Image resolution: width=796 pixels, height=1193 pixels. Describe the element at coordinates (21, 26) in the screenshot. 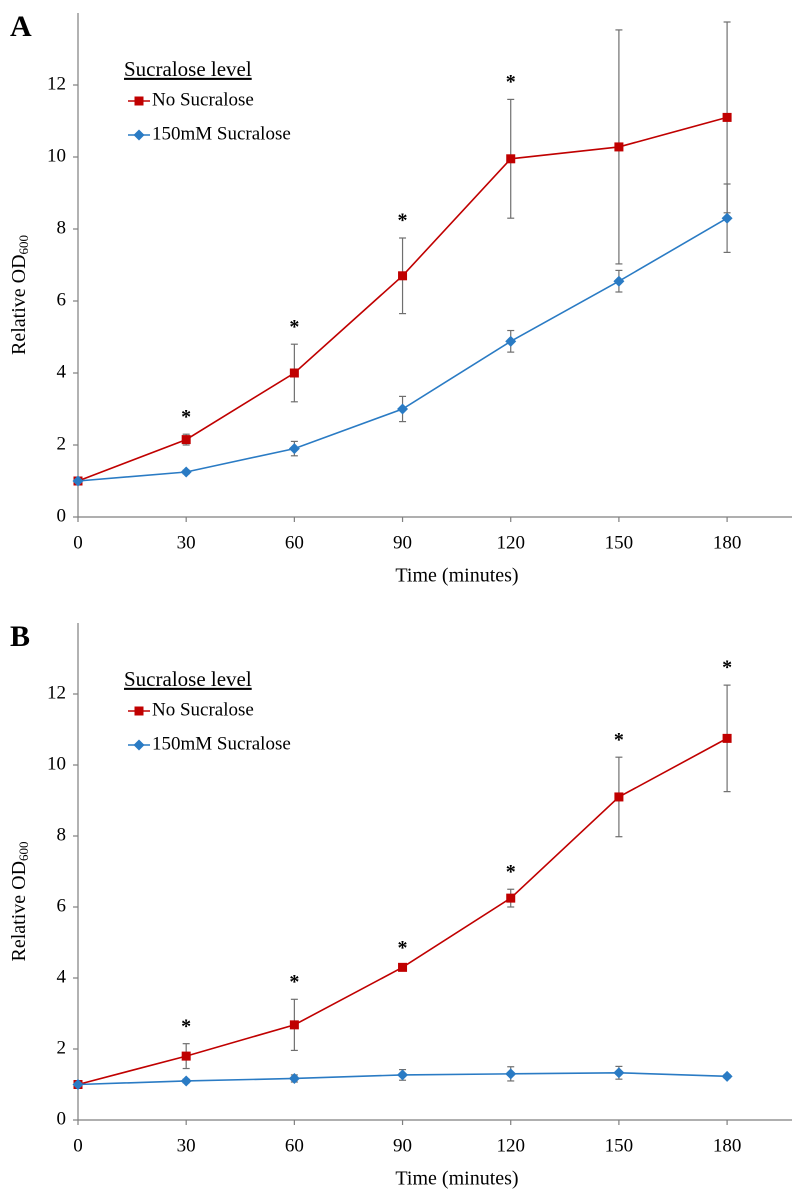

I see `panel-label: A` at that location.